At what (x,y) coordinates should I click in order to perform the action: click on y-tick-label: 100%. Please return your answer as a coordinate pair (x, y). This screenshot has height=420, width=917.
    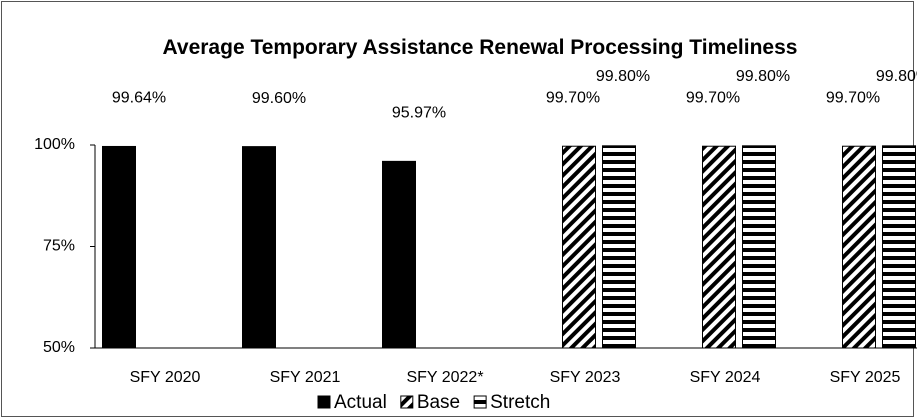
    Looking at the image, I should click on (54, 144).